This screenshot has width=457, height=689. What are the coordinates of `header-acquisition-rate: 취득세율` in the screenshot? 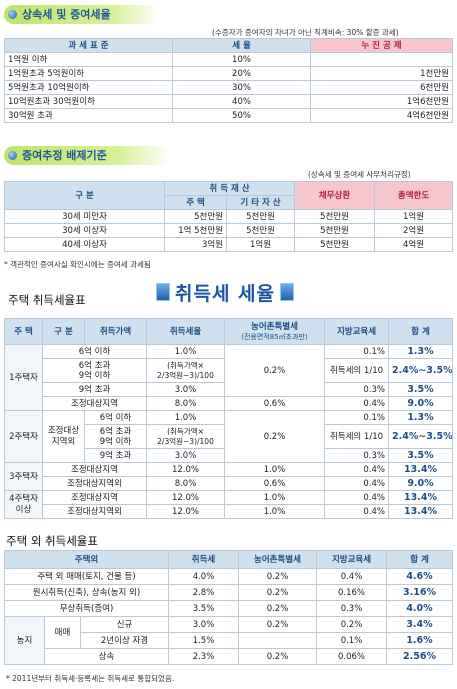 It's located at (185, 331).